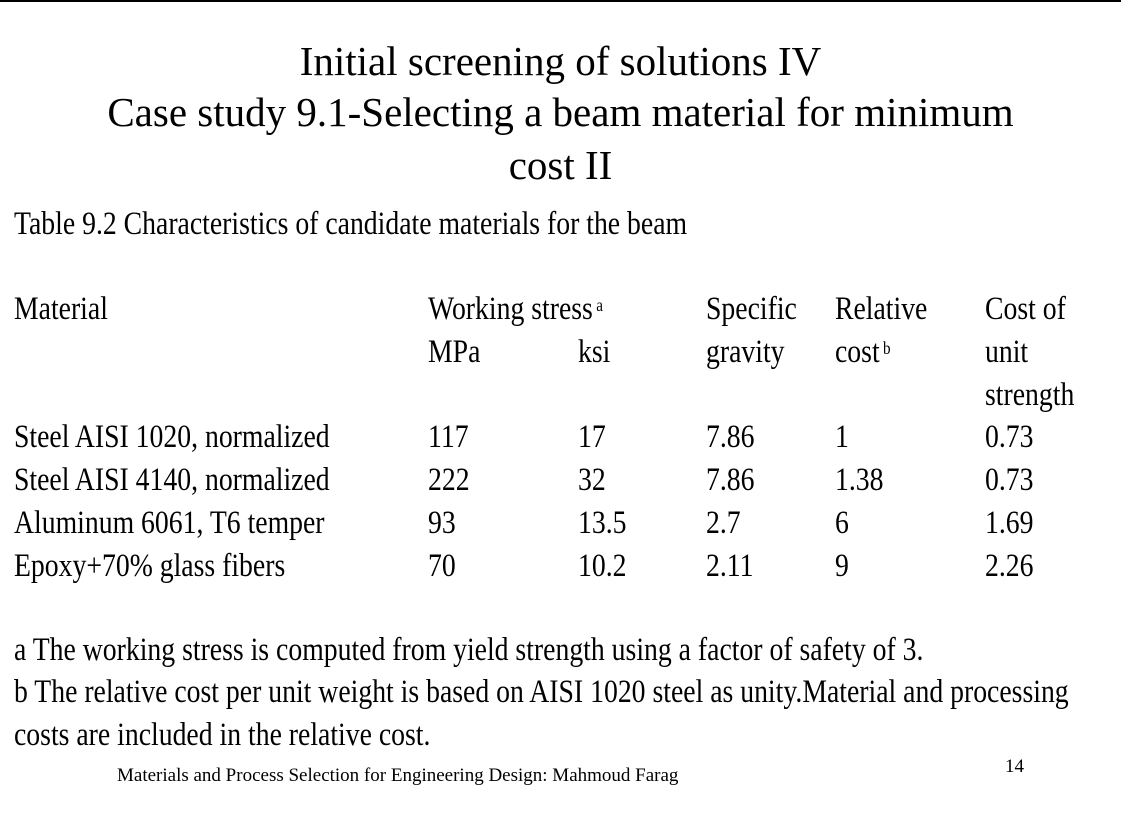 This screenshot has width=1121, height=822. Describe the element at coordinates (61, 309) in the screenshot. I see `header-material: Material` at that location.